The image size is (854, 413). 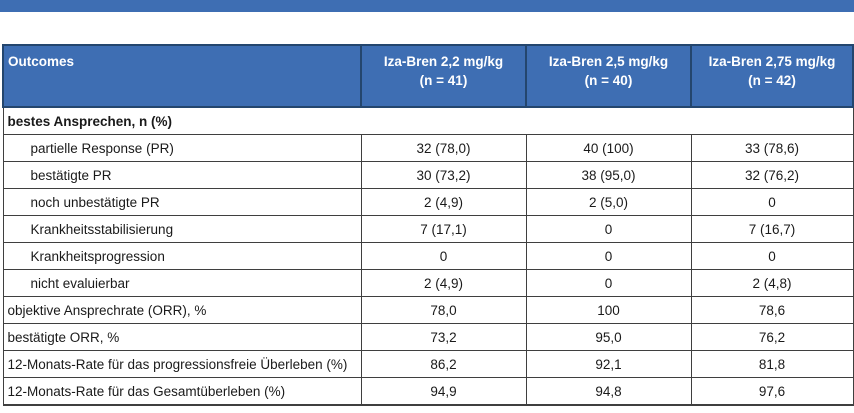 I want to click on value-cell: 7 (16,7), so click(x=772, y=229).